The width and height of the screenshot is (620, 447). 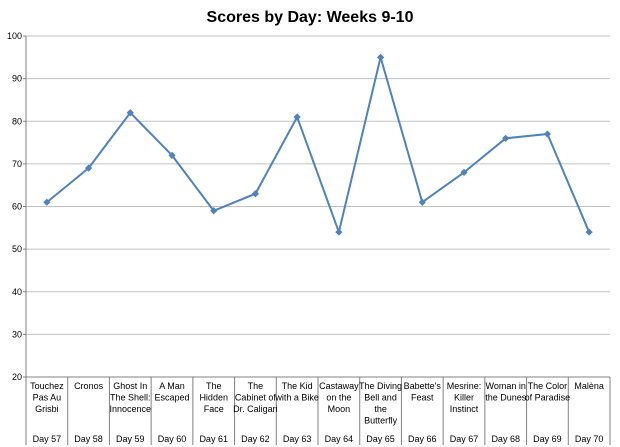 What do you see at coordinates (17, 377) in the screenshot?
I see `y-tick-label: 20` at bounding box center [17, 377].